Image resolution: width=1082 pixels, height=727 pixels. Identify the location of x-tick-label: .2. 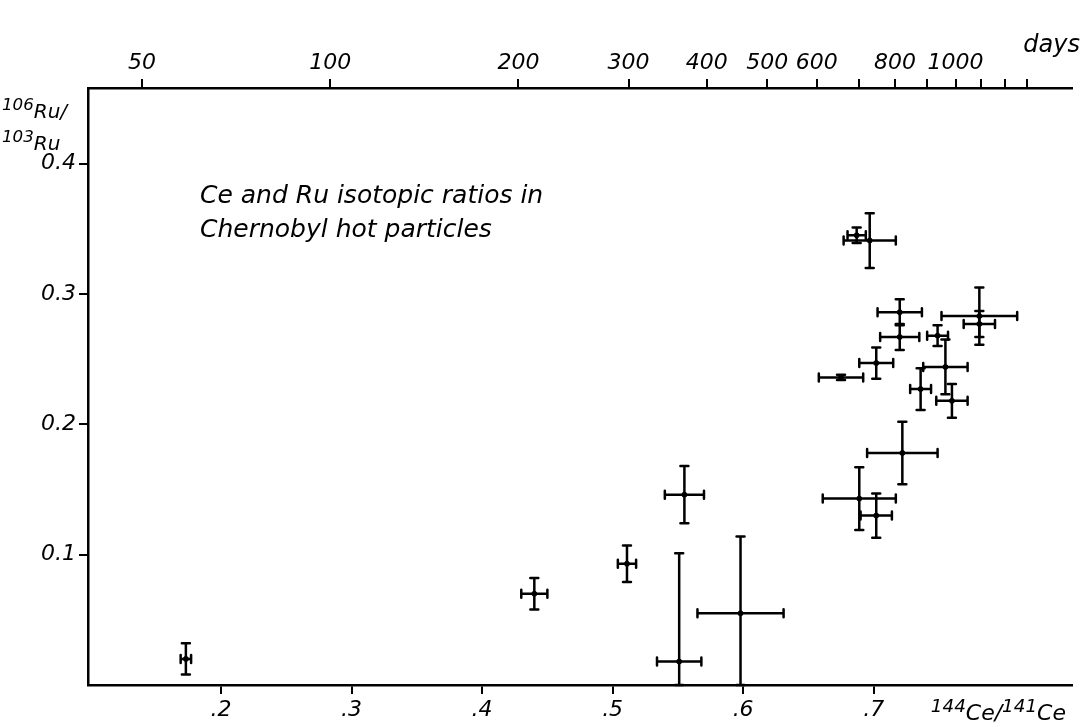
(221, 708).